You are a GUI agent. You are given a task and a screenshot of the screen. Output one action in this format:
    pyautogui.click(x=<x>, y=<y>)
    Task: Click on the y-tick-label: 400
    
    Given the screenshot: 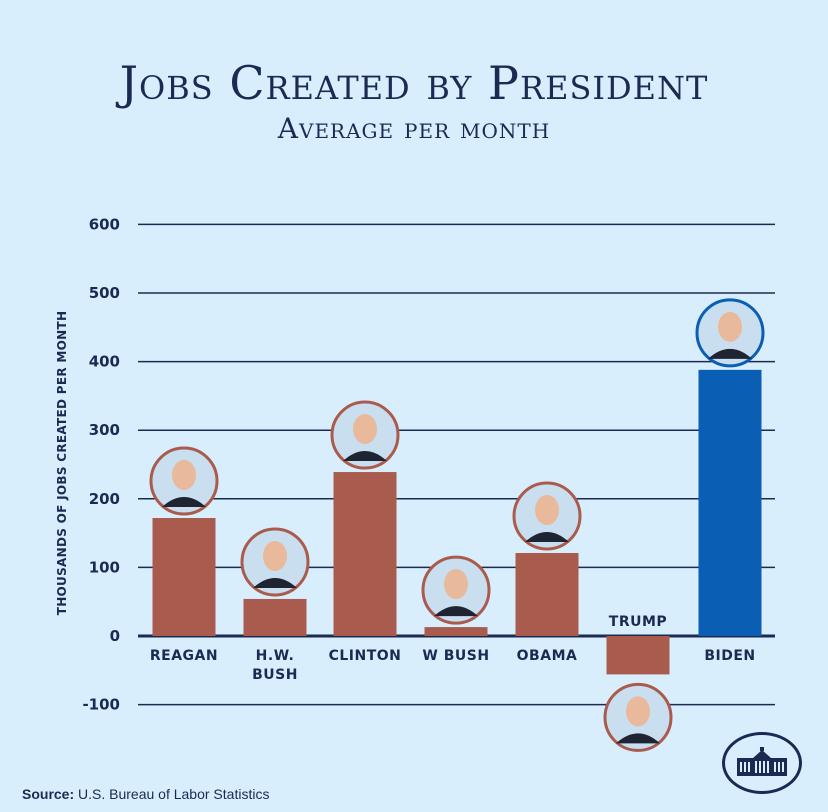 What is the action you would take?
    pyautogui.click(x=104, y=362)
    